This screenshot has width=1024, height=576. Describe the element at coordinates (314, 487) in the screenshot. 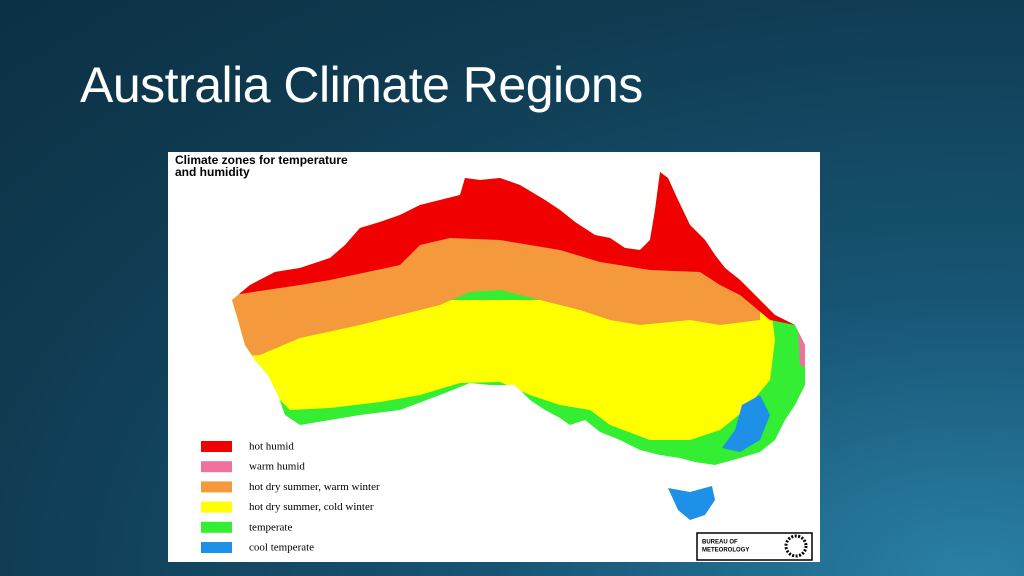

I see `legend-label: hot dry summer, warm winter` at that location.